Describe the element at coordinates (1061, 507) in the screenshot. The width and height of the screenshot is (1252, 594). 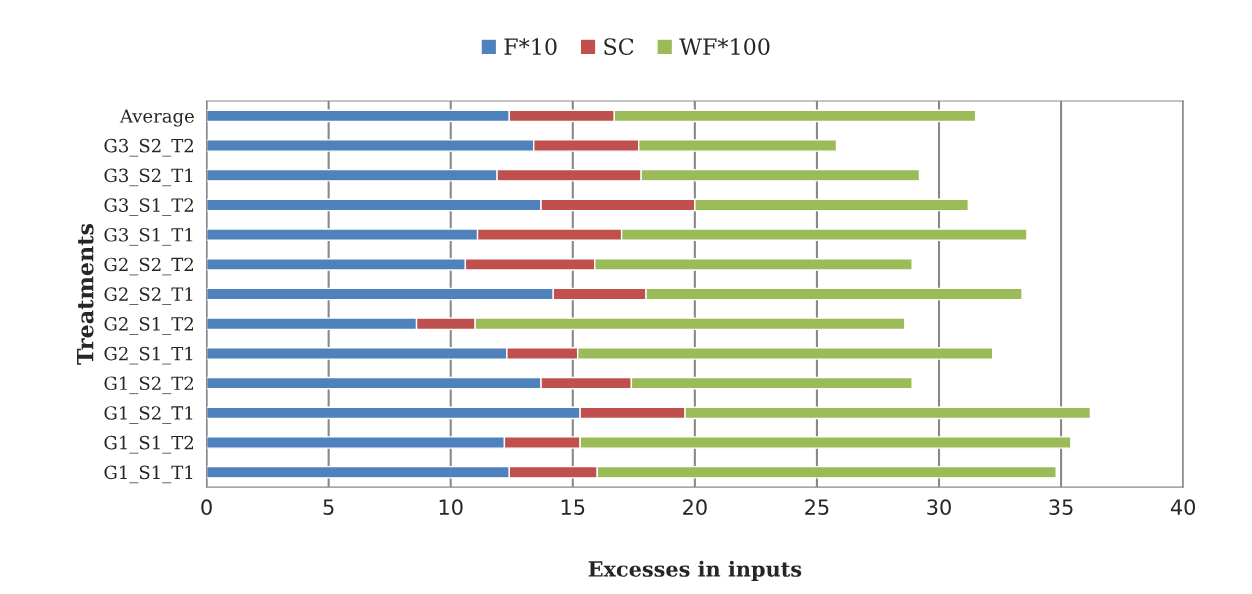
I see `x-tick-label: 35` at that location.